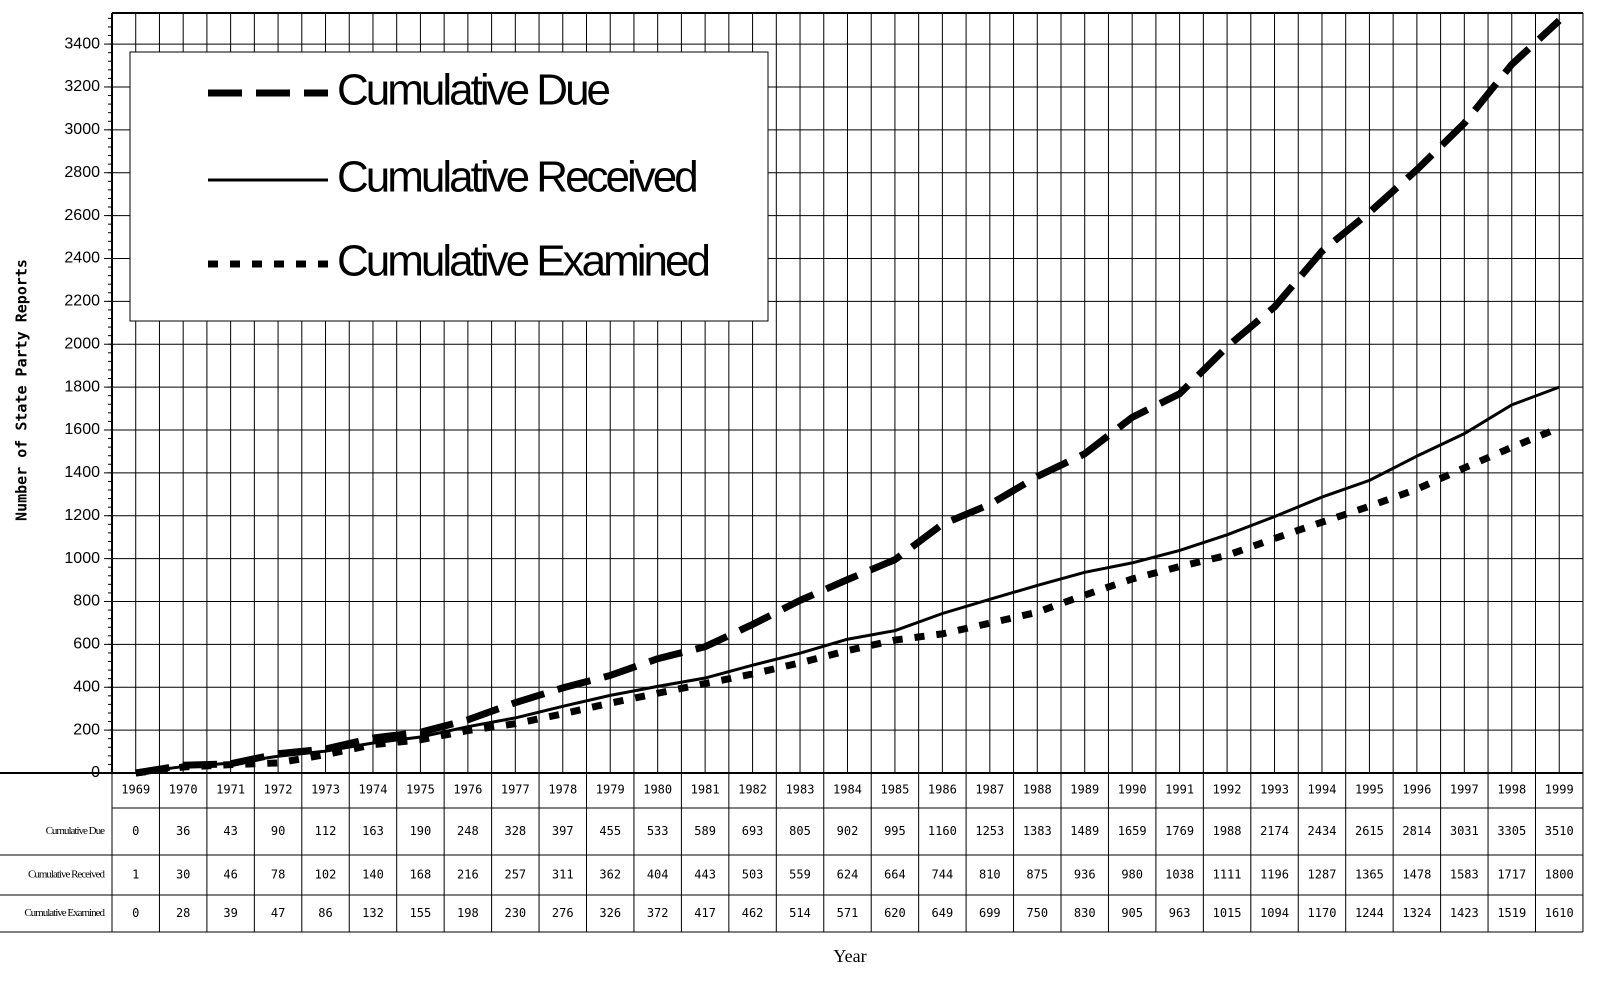 The width and height of the screenshot is (1598, 985). I want to click on table-value: 1769, so click(1179, 831).